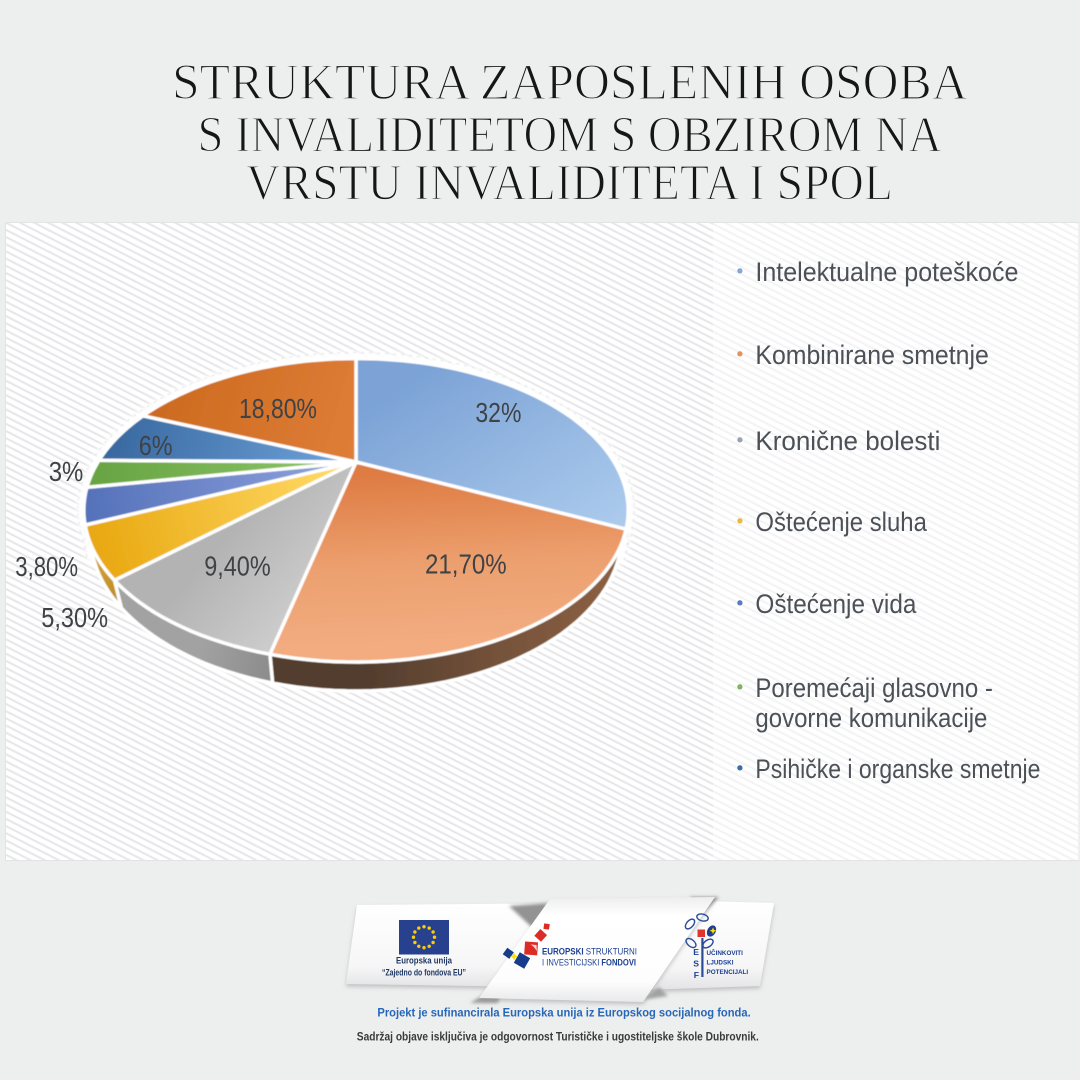 This screenshot has width=1080, height=1080. What do you see at coordinates (74, 617) in the screenshot?
I see `svg-text: 5,30%` at bounding box center [74, 617].